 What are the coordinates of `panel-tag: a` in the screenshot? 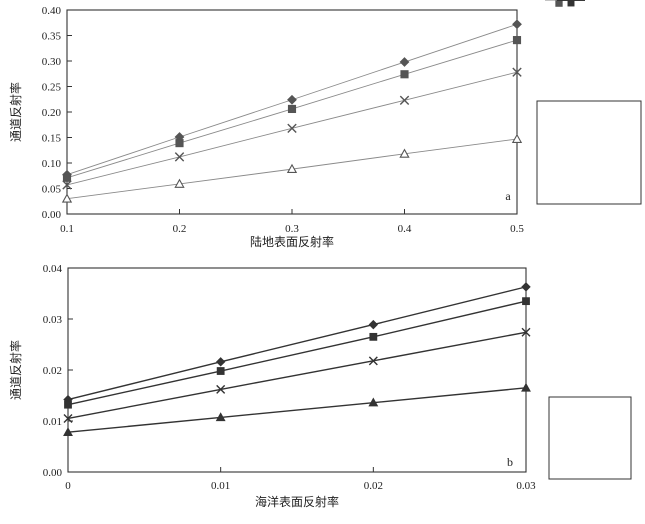 It's located at (508, 196).